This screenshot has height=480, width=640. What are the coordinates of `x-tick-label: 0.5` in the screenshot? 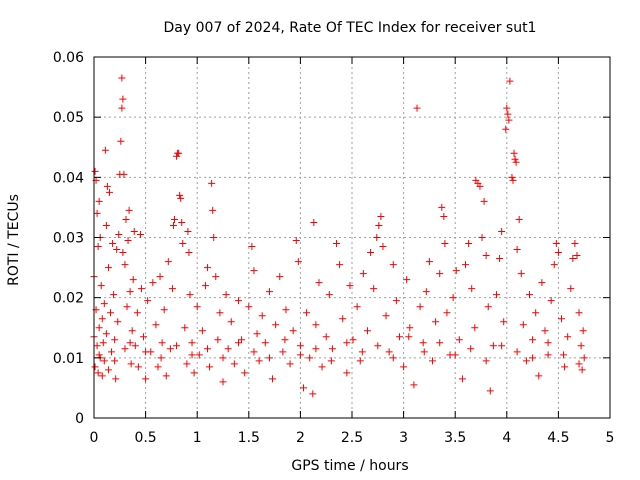 It's located at (145, 438).